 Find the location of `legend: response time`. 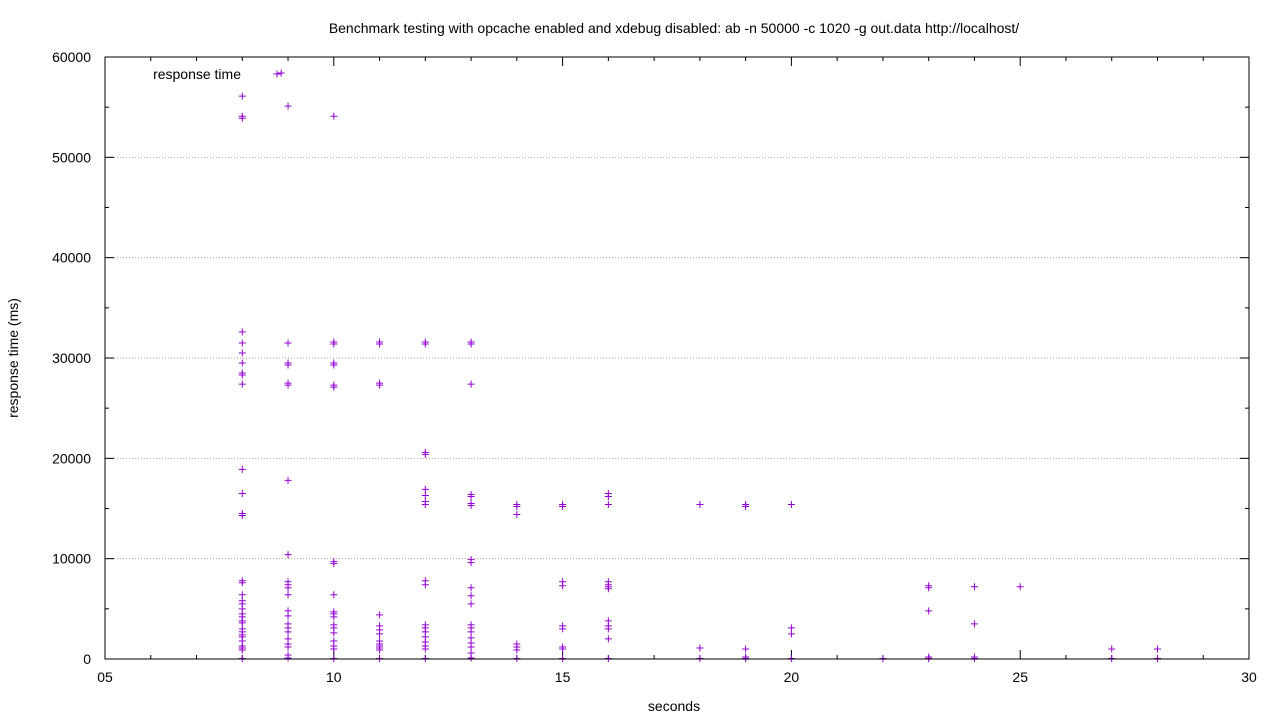

legend: response time is located at coordinates (217, 74).